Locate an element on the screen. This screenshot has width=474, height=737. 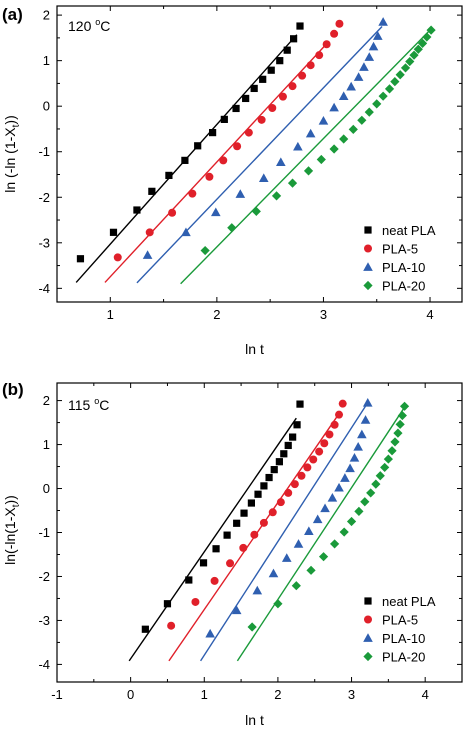
x-tick-label: 0 is located at coordinates (130, 694).